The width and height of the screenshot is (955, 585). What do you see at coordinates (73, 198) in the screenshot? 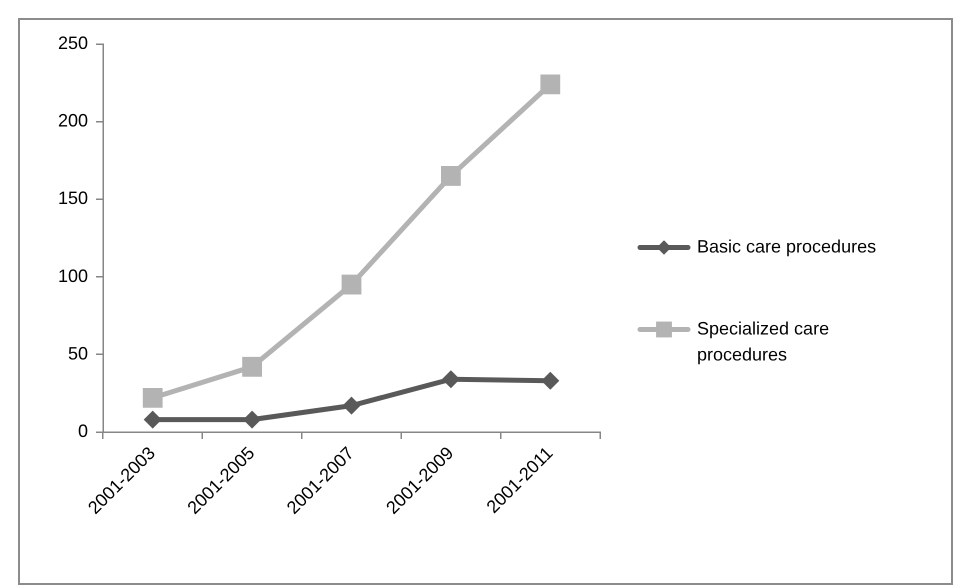
I see `y-tick-label: 150` at bounding box center [73, 198].